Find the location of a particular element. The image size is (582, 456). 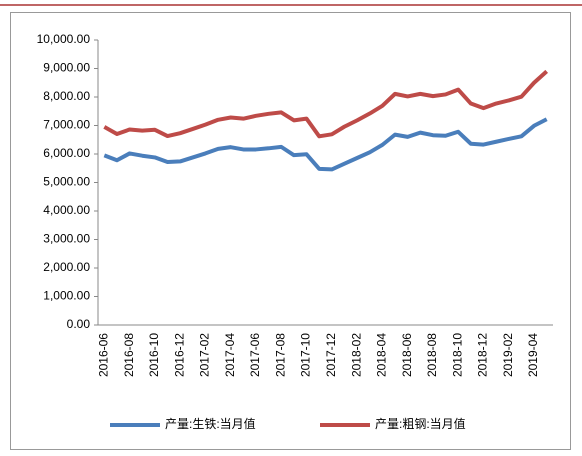

x-tick-label: 2016-06 is located at coordinates (103, 355).